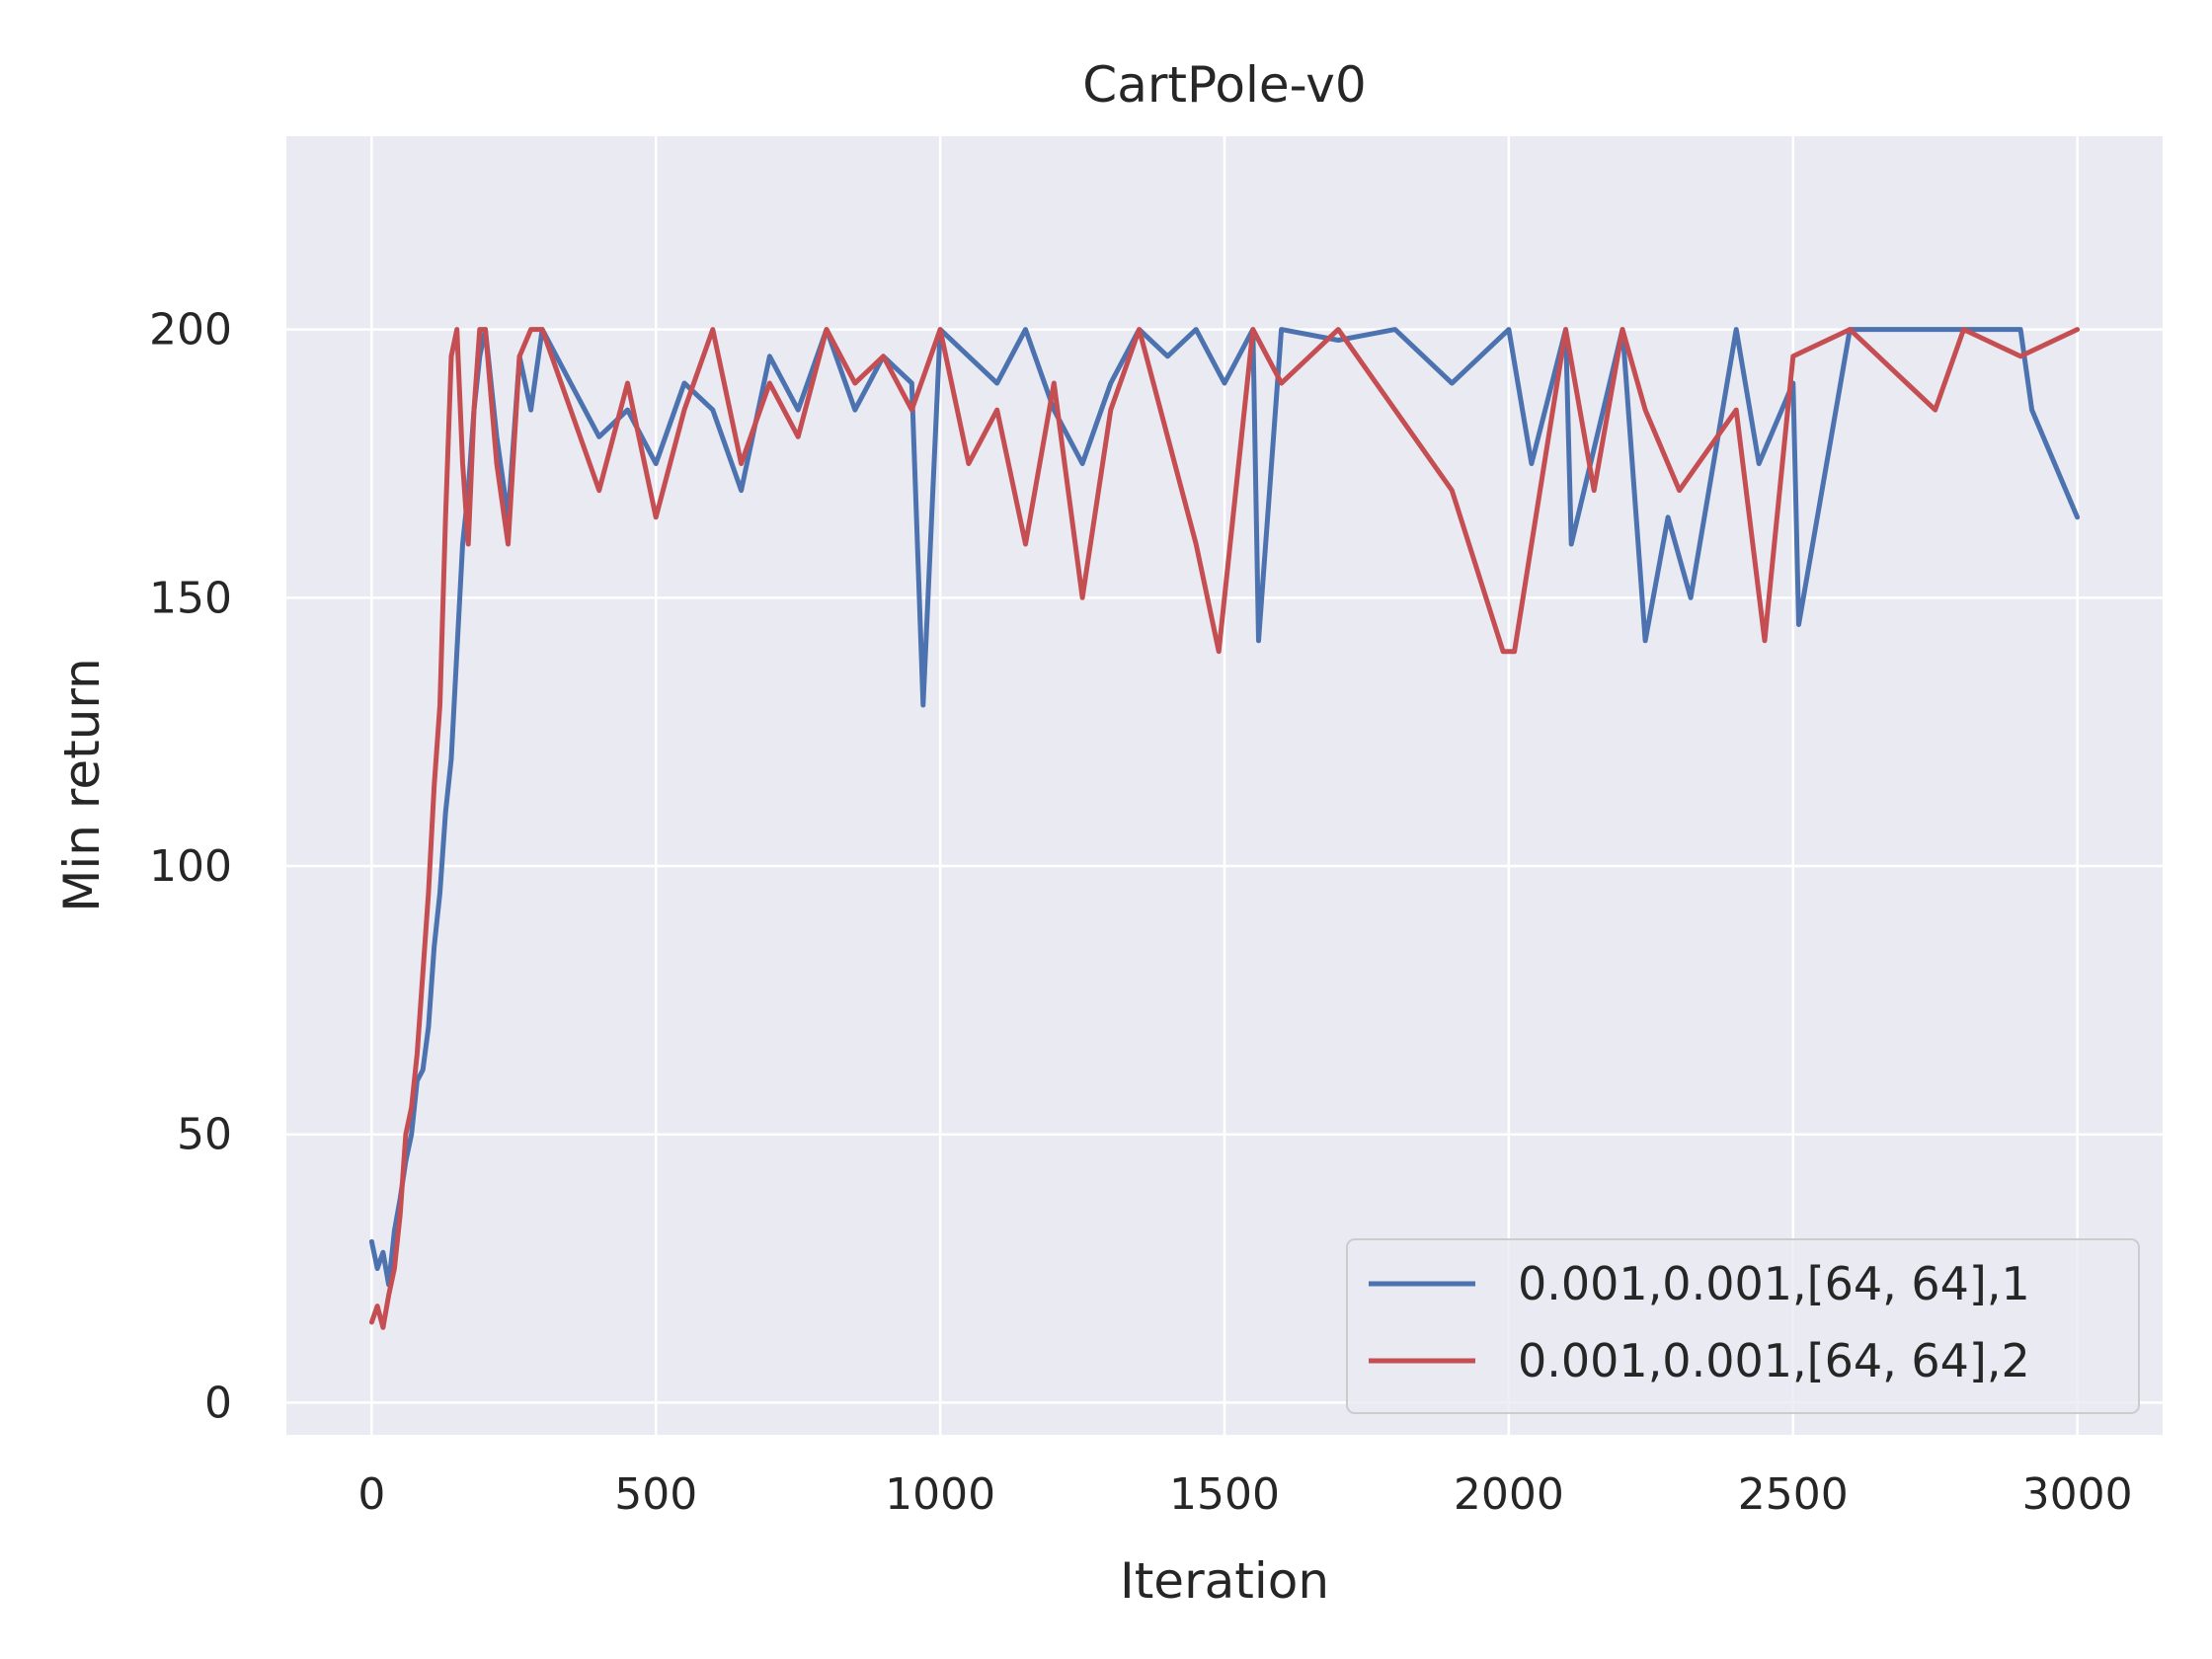 Image resolution: width=2212 pixels, height=1659 pixels. I want to click on legend-label-series-2: 0.001,0.001,[64, 64],2, so click(1774, 1360).